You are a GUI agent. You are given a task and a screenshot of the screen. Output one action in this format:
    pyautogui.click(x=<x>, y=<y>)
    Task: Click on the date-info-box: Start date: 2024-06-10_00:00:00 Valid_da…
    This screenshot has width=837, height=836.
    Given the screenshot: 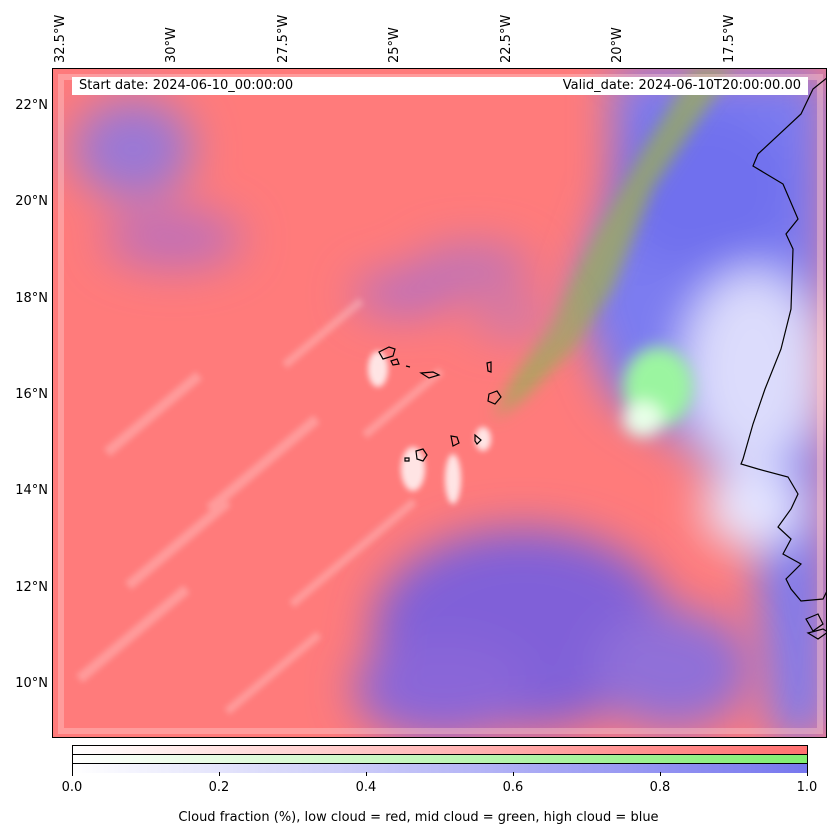 What is the action you would take?
    pyautogui.click(x=440, y=86)
    